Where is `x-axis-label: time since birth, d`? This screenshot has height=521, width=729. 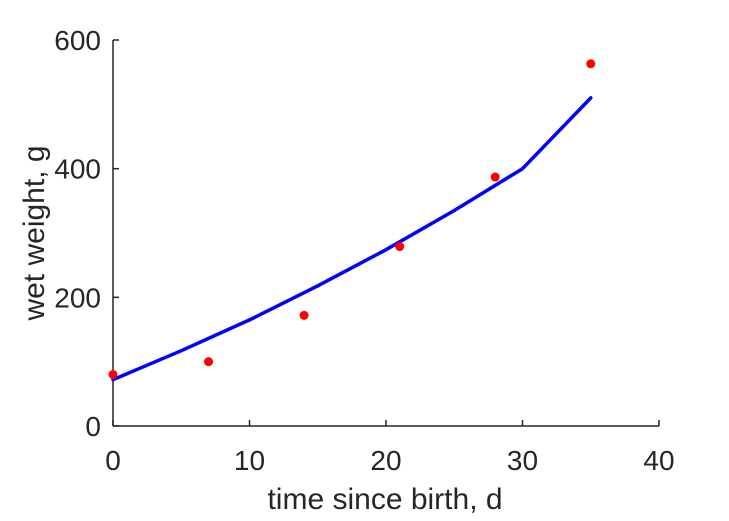 x-axis-label: time since birth, d is located at coordinates (384, 499).